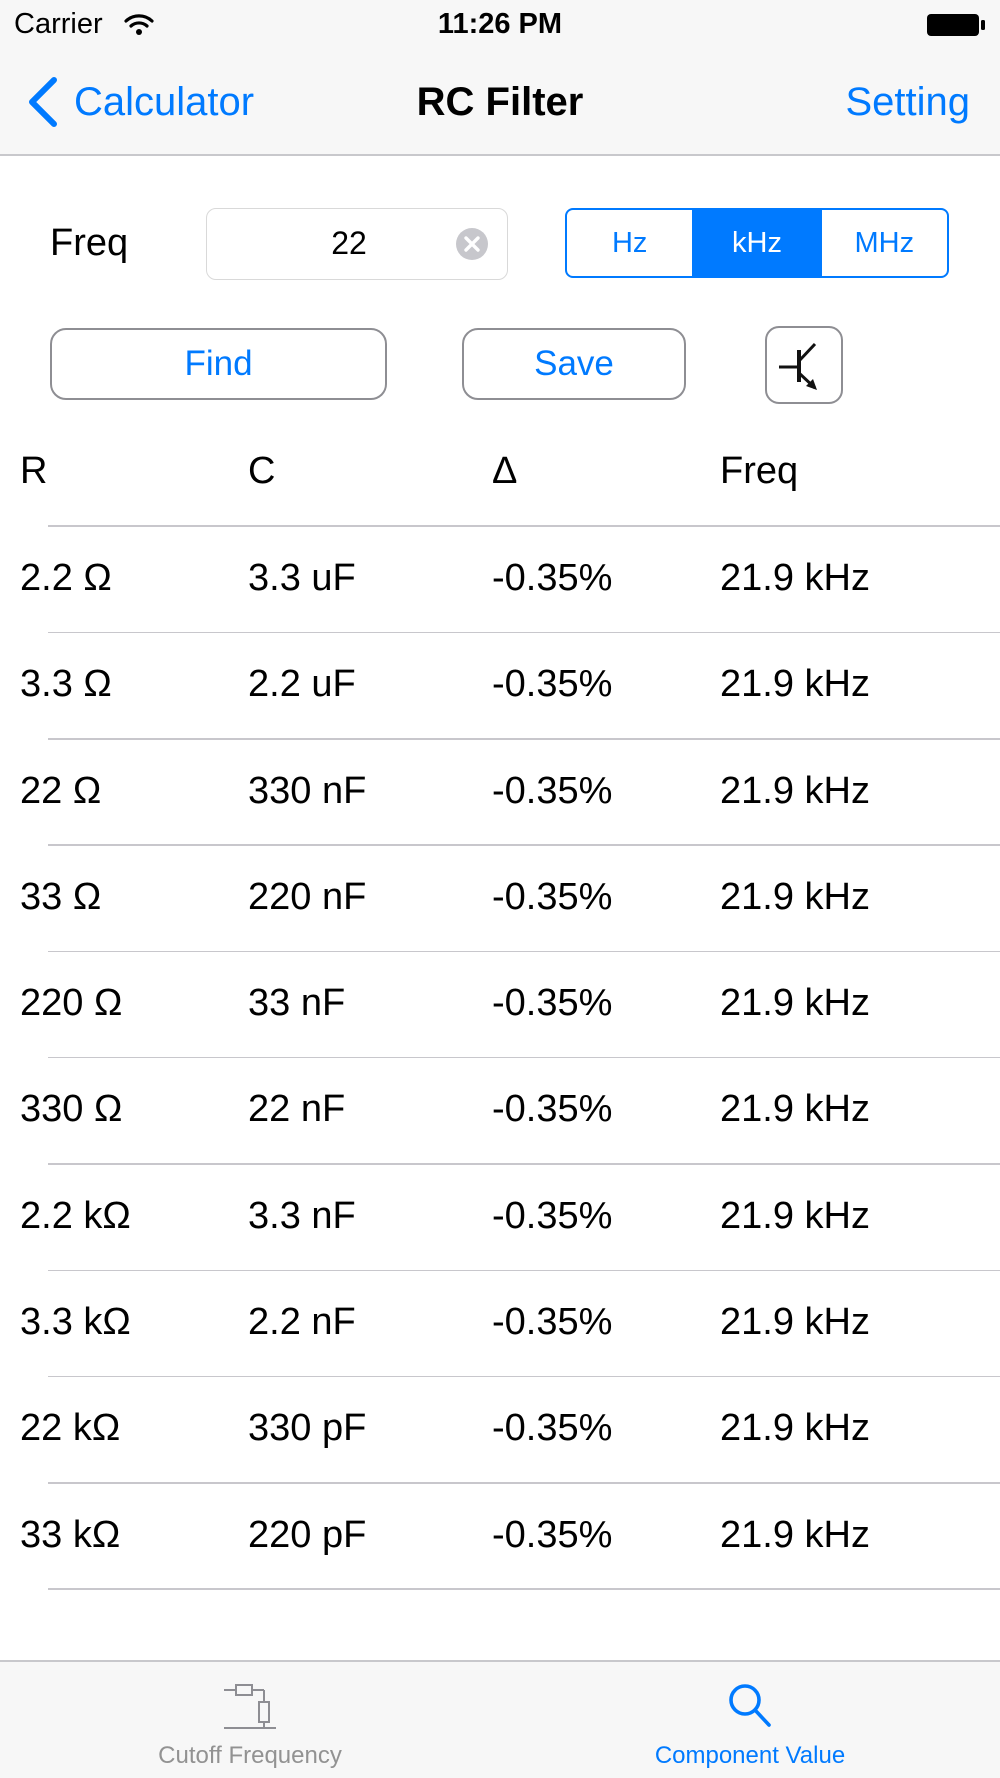 This screenshot has width=1000, height=1778. What do you see at coordinates (61, 790) in the screenshot?
I see `cell-r: 22 Ω` at bounding box center [61, 790].